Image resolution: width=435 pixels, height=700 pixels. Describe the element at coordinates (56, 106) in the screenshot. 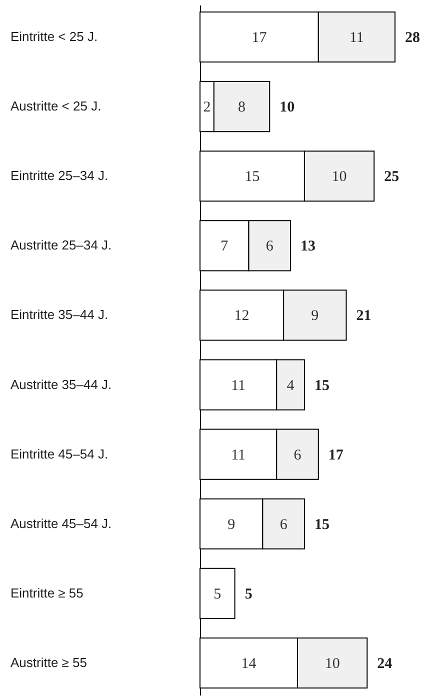

I see `y-tick-label: Austritte < 25 J.` at that location.